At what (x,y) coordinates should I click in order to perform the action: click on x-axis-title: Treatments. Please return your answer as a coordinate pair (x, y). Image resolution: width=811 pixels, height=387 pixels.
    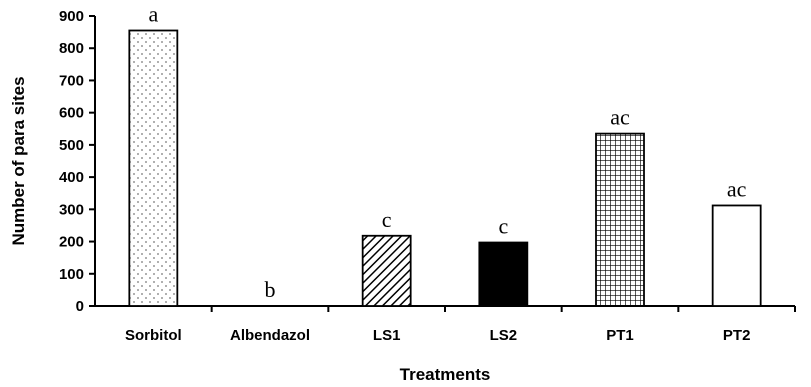
    Looking at the image, I should click on (445, 374).